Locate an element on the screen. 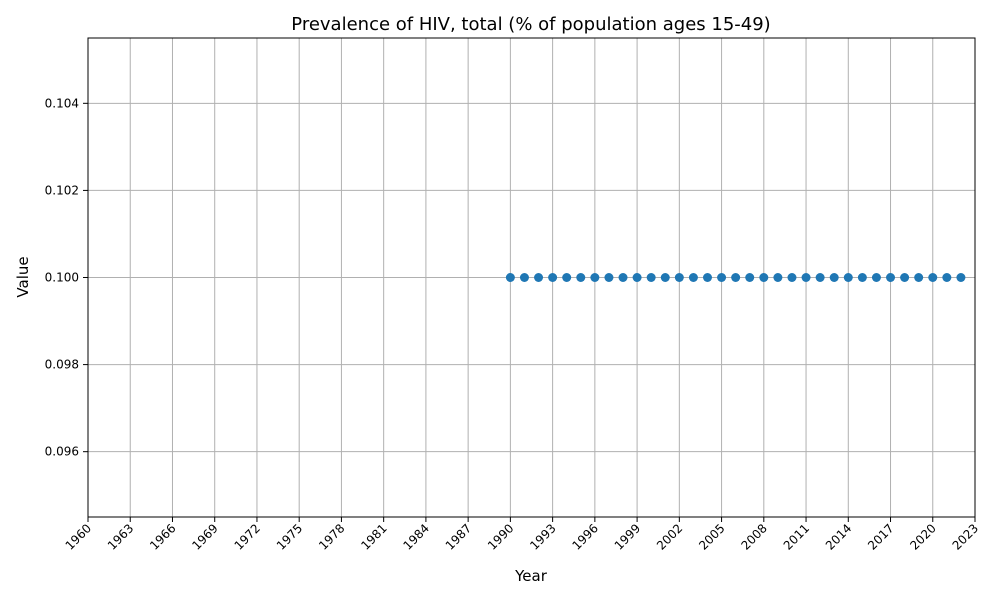 Image resolution: width=1000 pixels, height=600 pixels. x-tick-label: 2008 is located at coordinates (753, 536).